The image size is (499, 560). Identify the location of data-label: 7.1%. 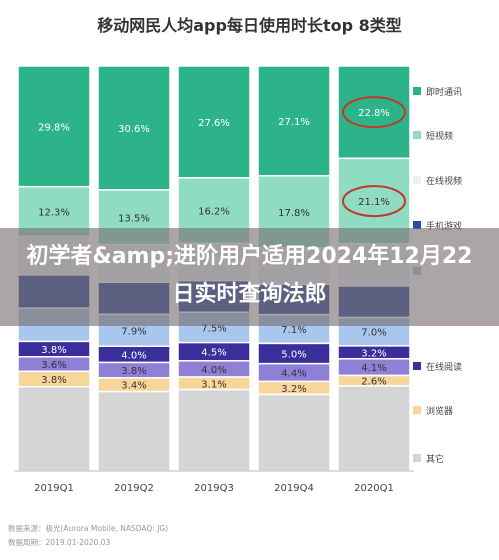
(293, 330).